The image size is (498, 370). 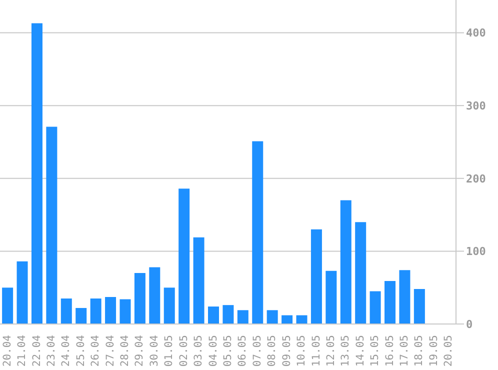 What do you see at coordinates (330, 351) in the screenshot?
I see `x-tick-label: 12.05` at bounding box center [330, 351].